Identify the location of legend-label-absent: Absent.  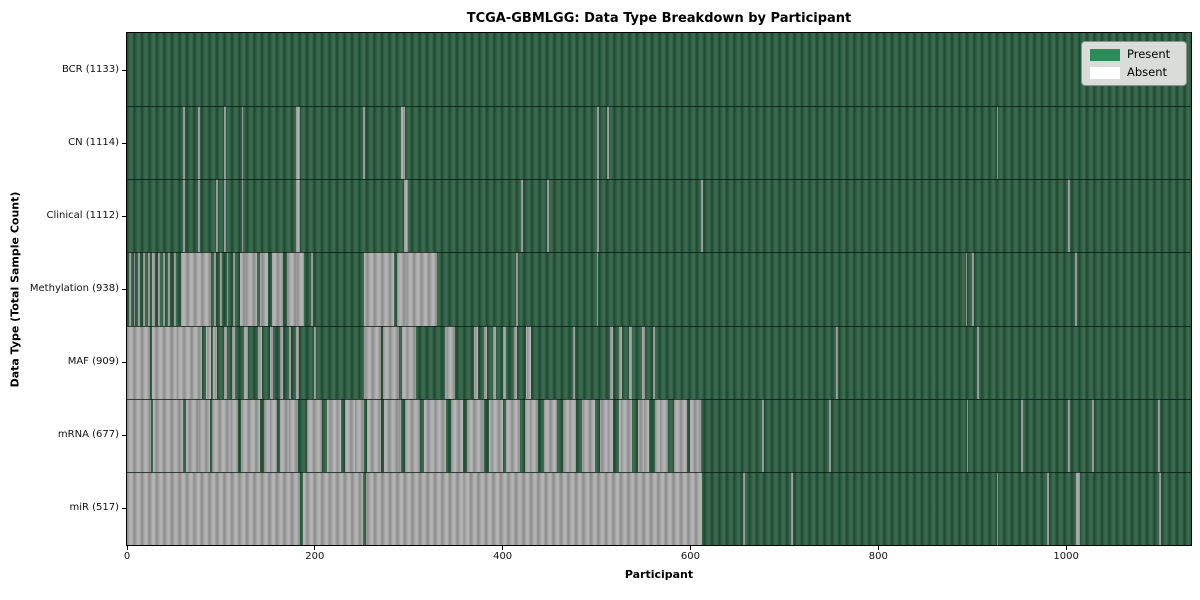
(1147, 72).